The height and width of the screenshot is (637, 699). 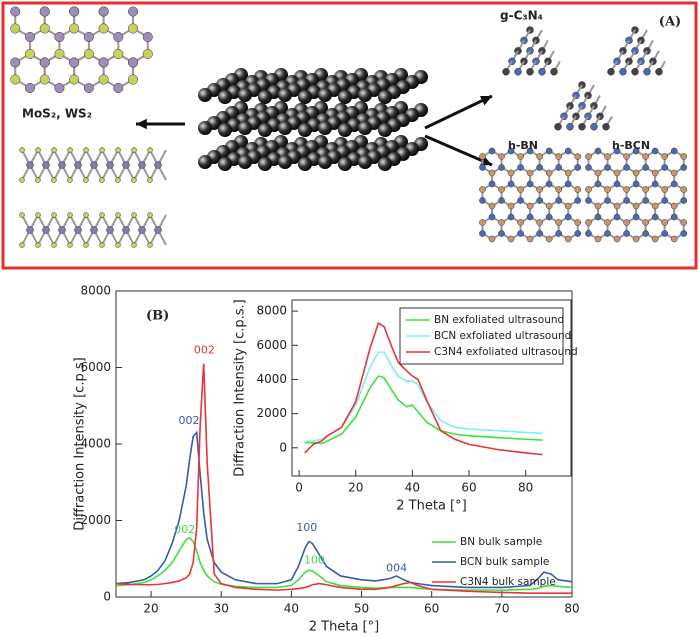 What do you see at coordinates (150, 609) in the screenshot?
I see `x-tick-label: 20` at bounding box center [150, 609].